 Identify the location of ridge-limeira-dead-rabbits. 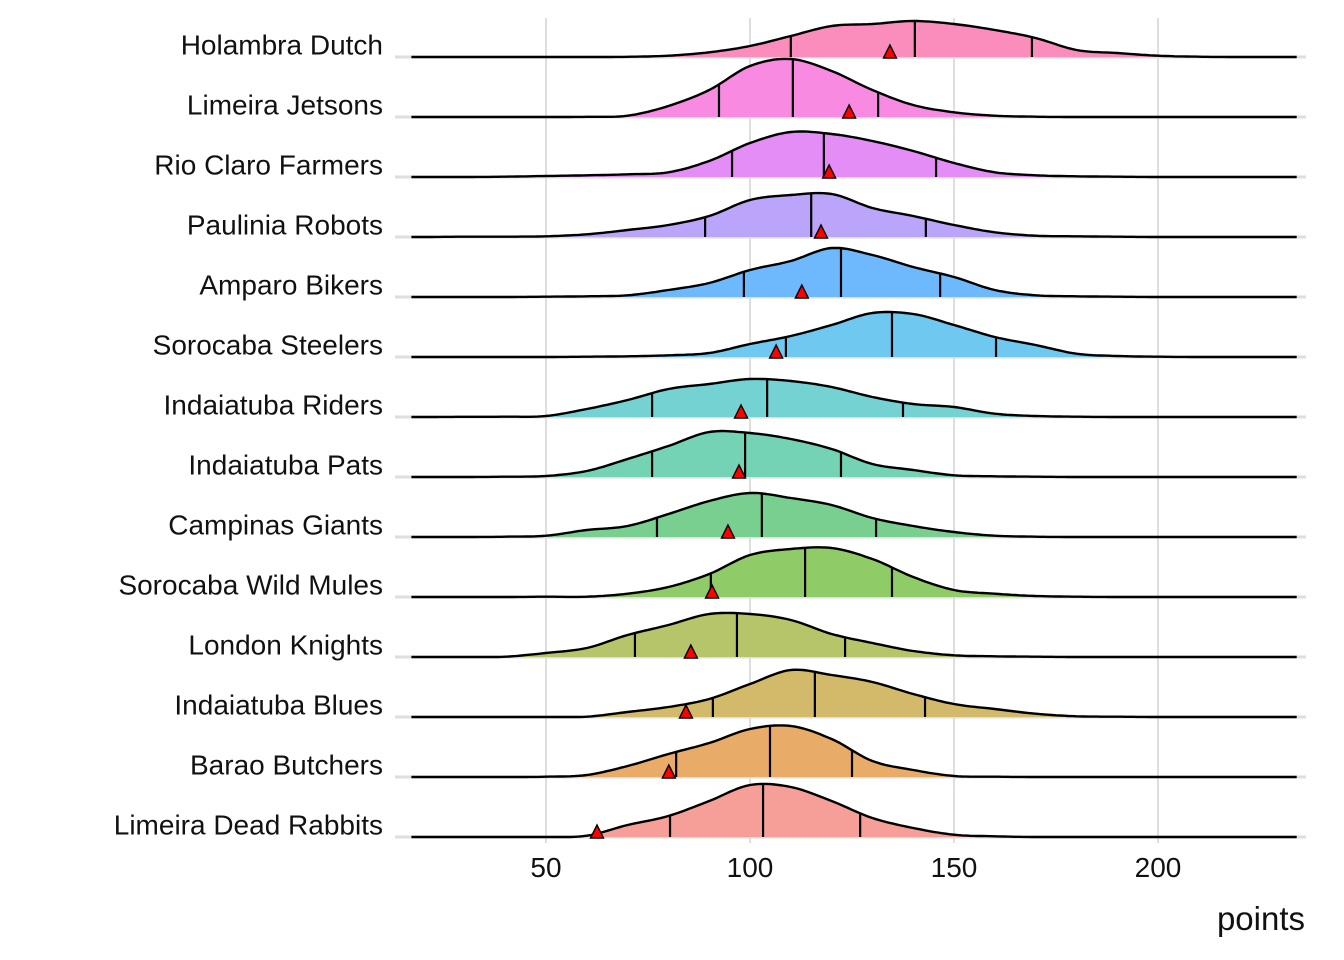
(854, 810).